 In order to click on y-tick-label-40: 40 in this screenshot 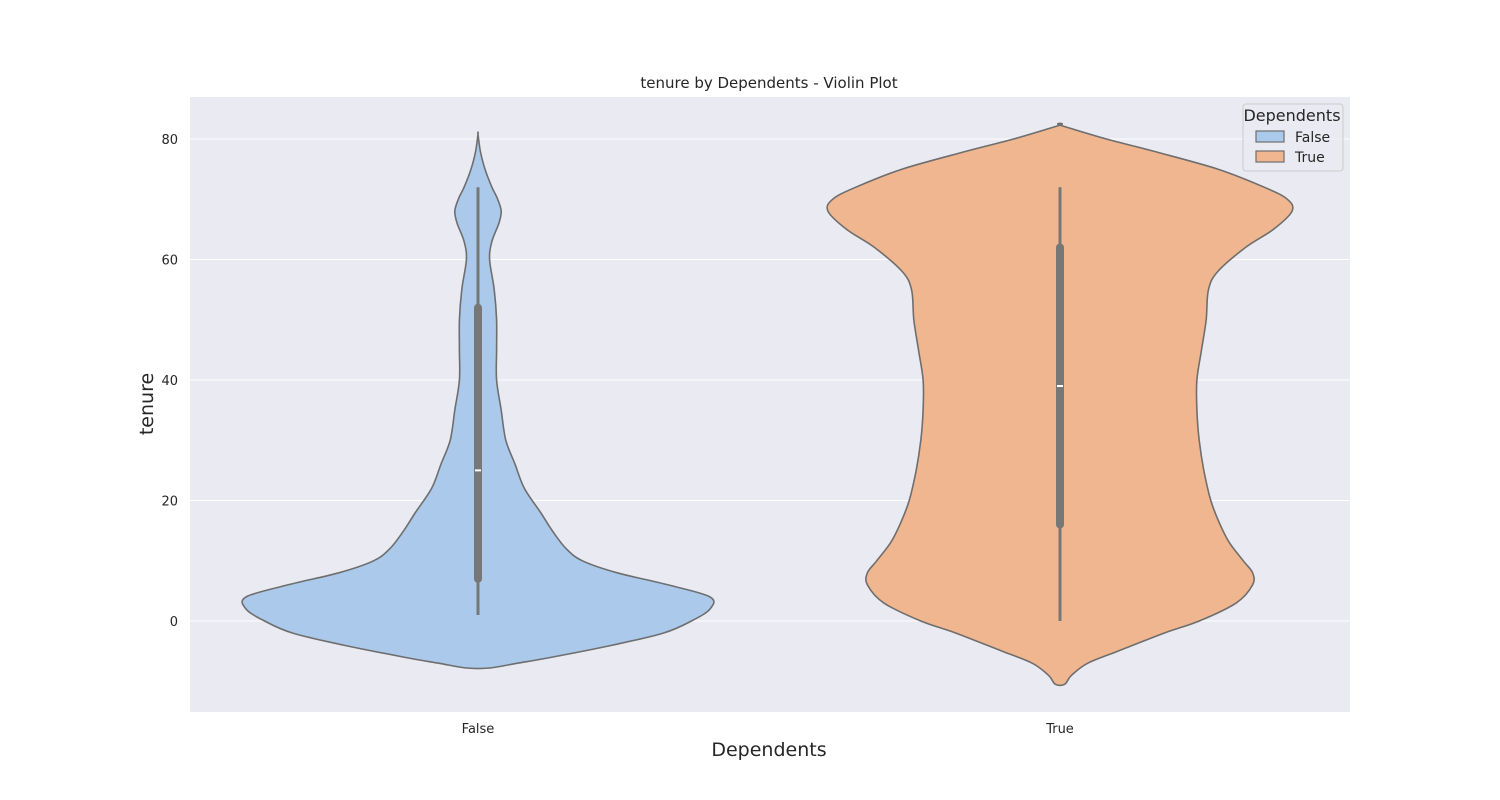, I will do `click(169, 381)`.